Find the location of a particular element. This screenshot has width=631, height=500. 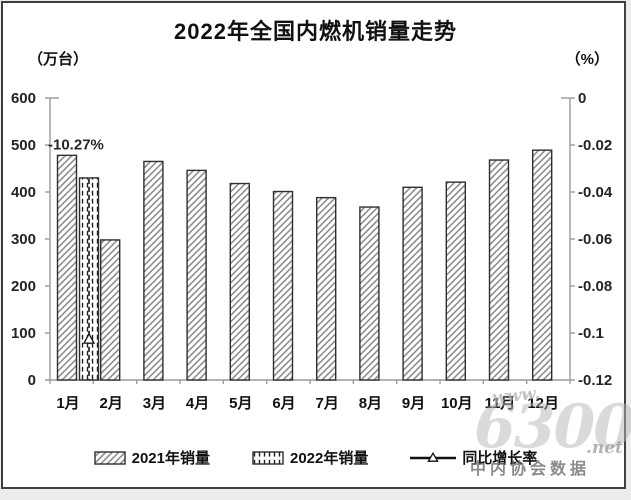

legend-item-2021-sales: 2021年销量 is located at coordinates (151, 457).